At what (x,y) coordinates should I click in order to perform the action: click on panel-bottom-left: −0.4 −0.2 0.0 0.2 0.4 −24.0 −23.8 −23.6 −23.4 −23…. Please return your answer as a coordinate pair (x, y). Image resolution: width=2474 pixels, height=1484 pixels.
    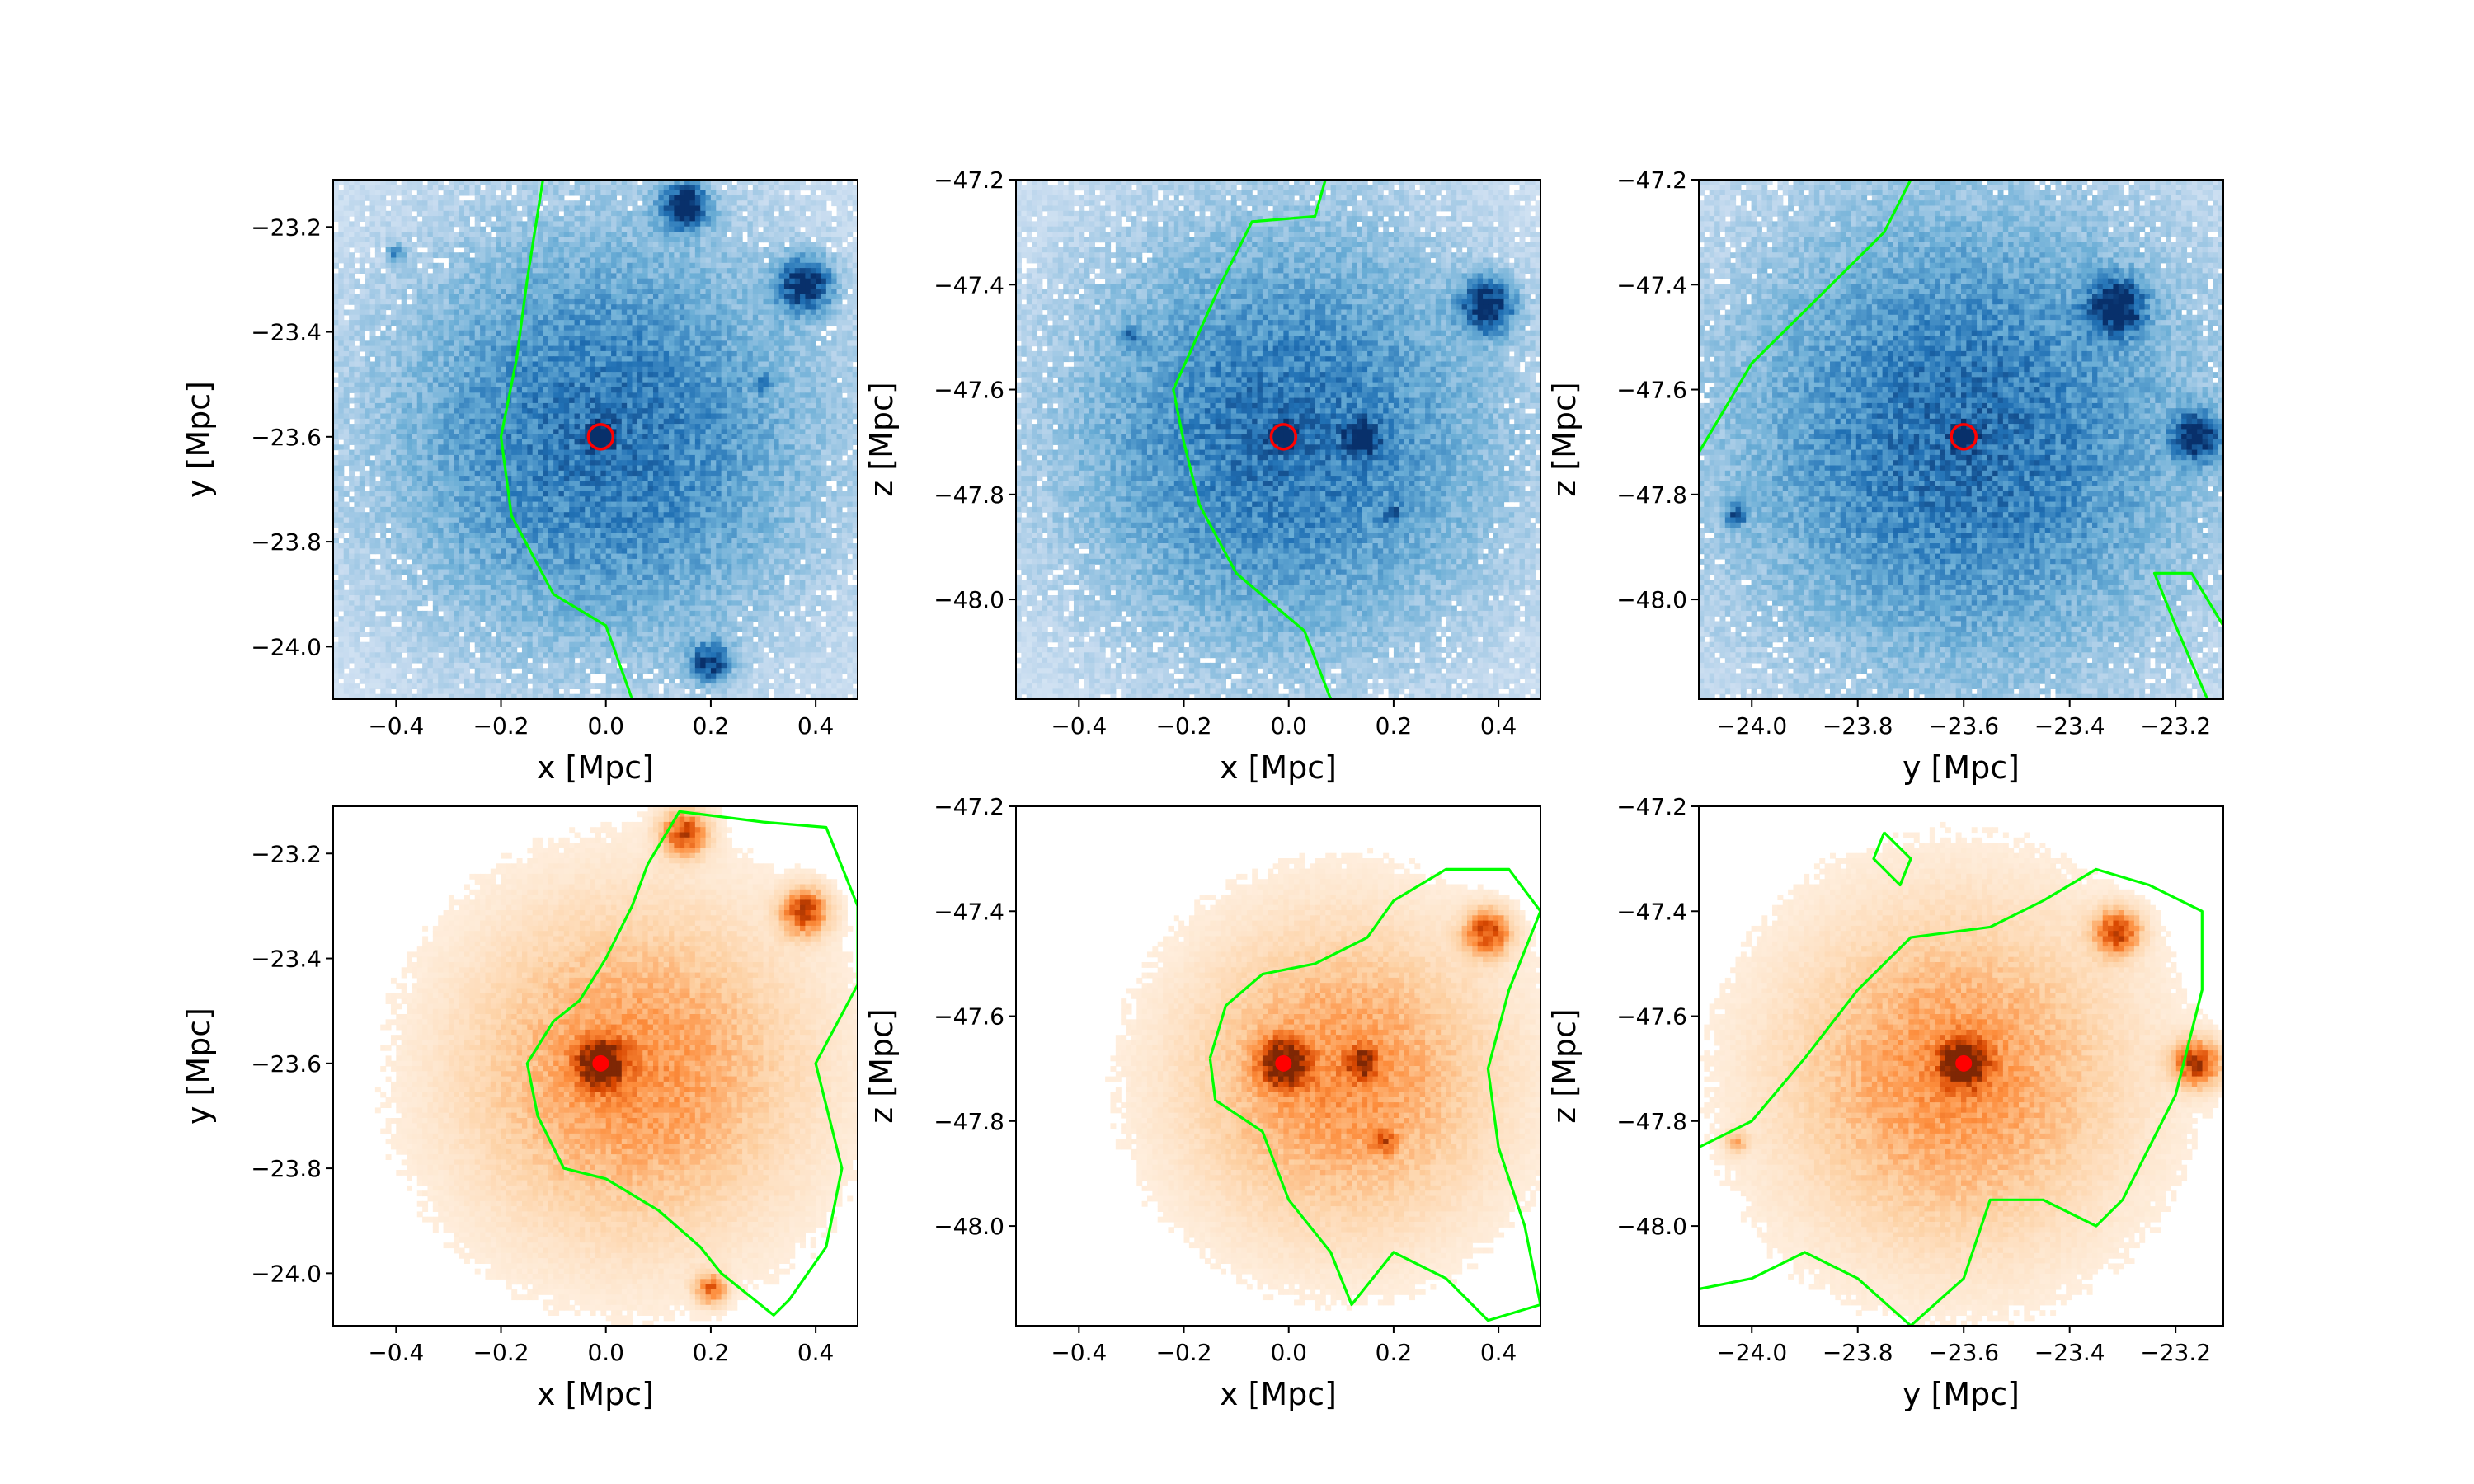
    Looking at the image, I should click on (519, 1108).